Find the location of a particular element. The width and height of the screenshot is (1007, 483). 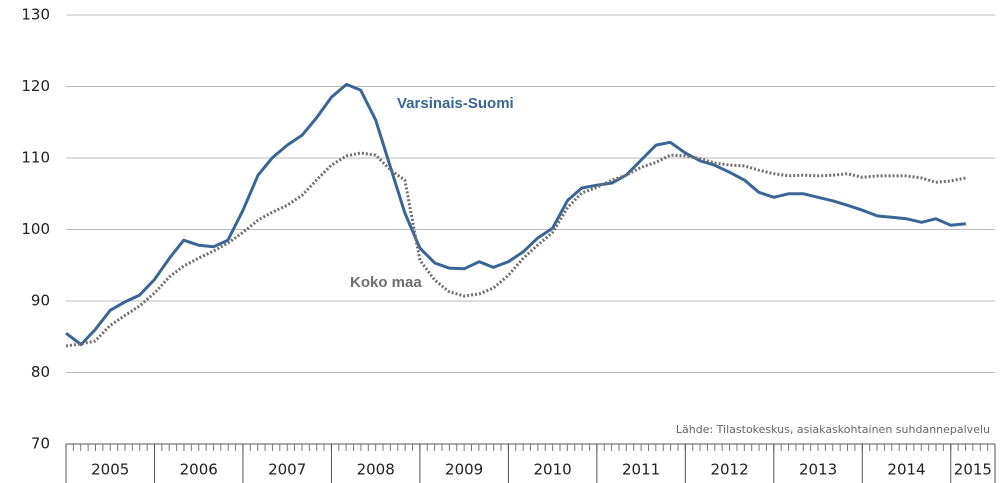

series-label: Varsinais-Suomi is located at coordinates (455, 103).